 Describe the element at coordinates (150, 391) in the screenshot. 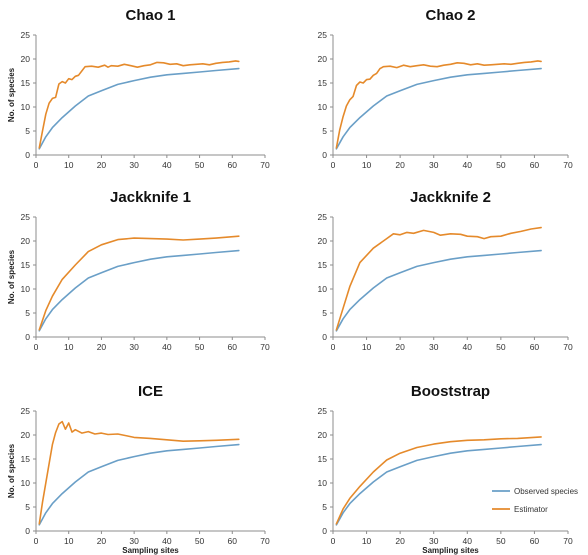

I see `chart-title: ICE` at that location.